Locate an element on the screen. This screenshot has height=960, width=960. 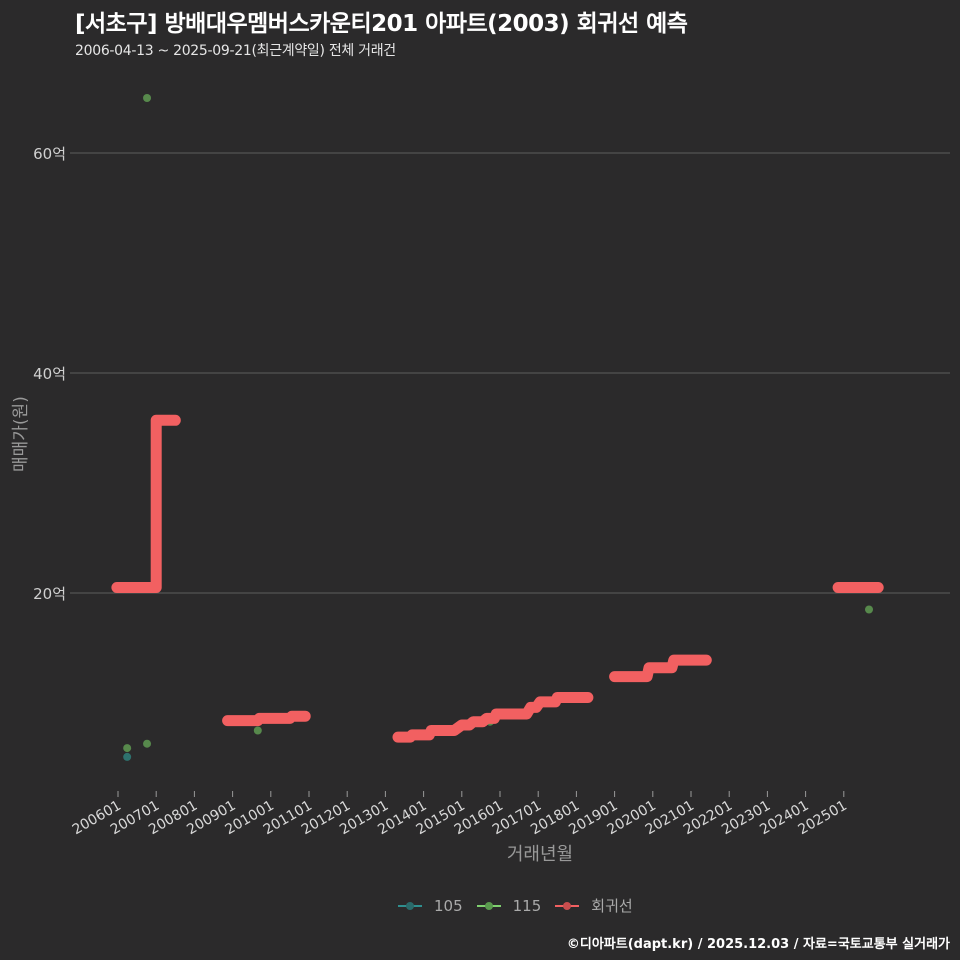
y-tick-label: 20억 is located at coordinates (49, 594).